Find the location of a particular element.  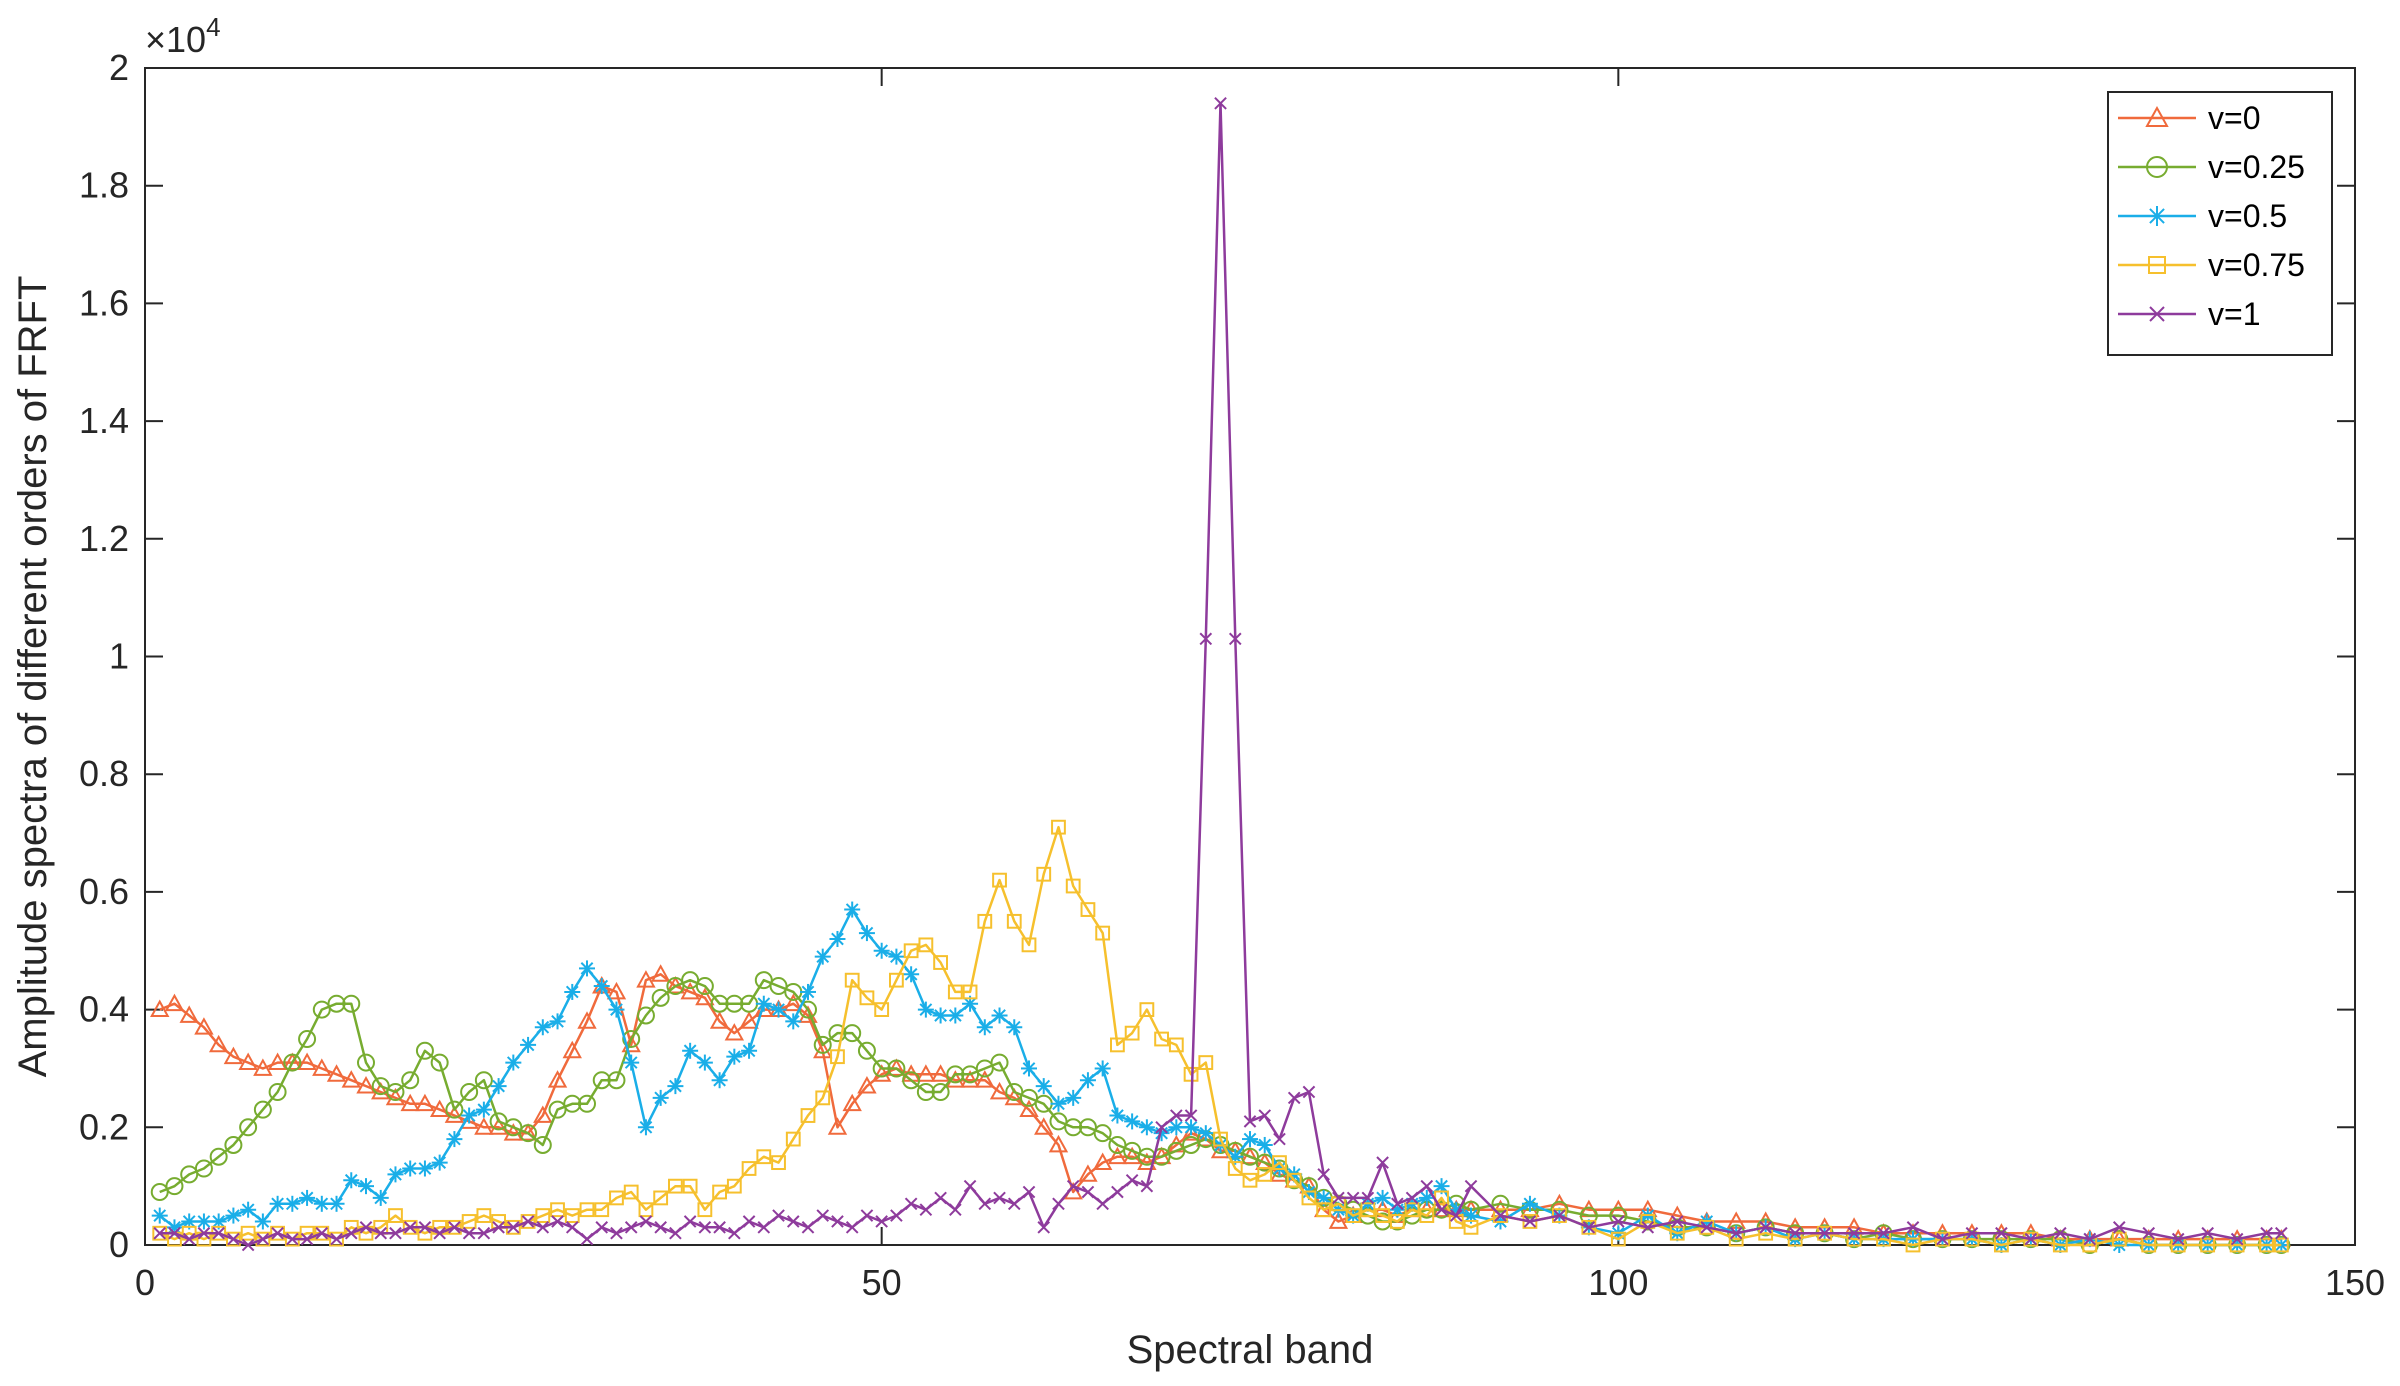

legend-entry: v=0 is located at coordinates (2189, 118).